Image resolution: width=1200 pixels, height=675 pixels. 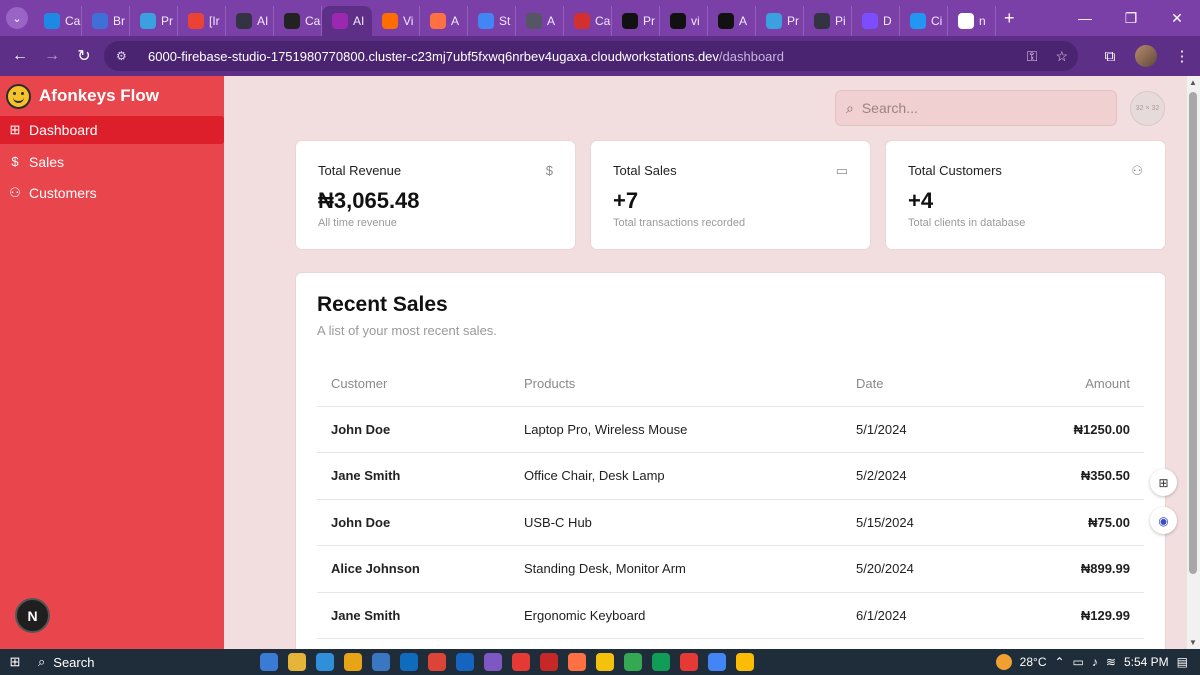 I want to click on stat-value: ₦3,065.48, so click(x=369, y=200).